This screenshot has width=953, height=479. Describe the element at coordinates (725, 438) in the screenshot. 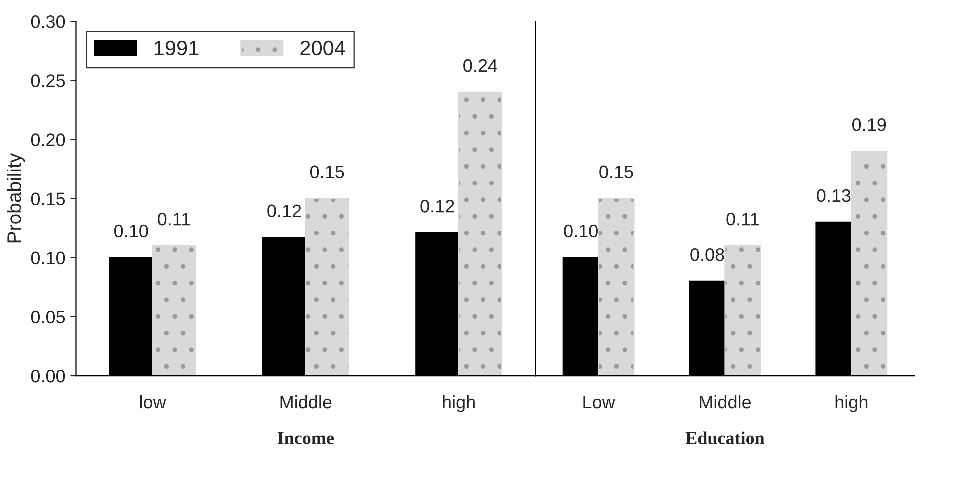

I see `x-axis-title: Education` at that location.